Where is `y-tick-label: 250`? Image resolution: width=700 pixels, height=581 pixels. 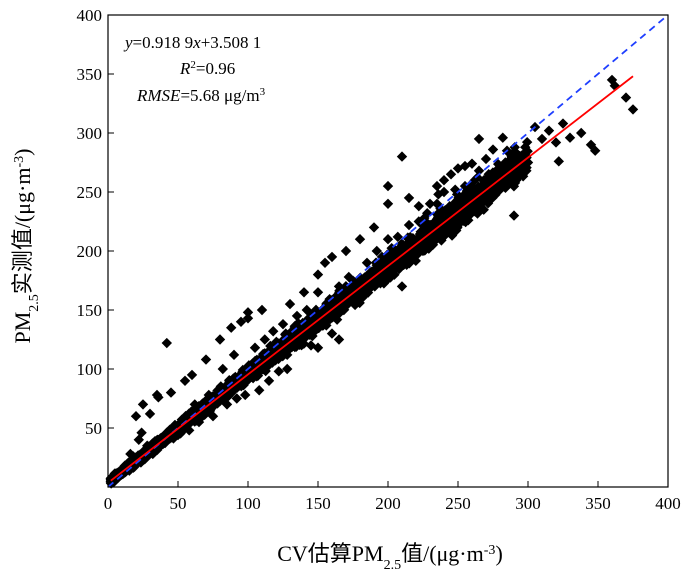
y-tick-label: 250 is located at coordinates (90, 192).